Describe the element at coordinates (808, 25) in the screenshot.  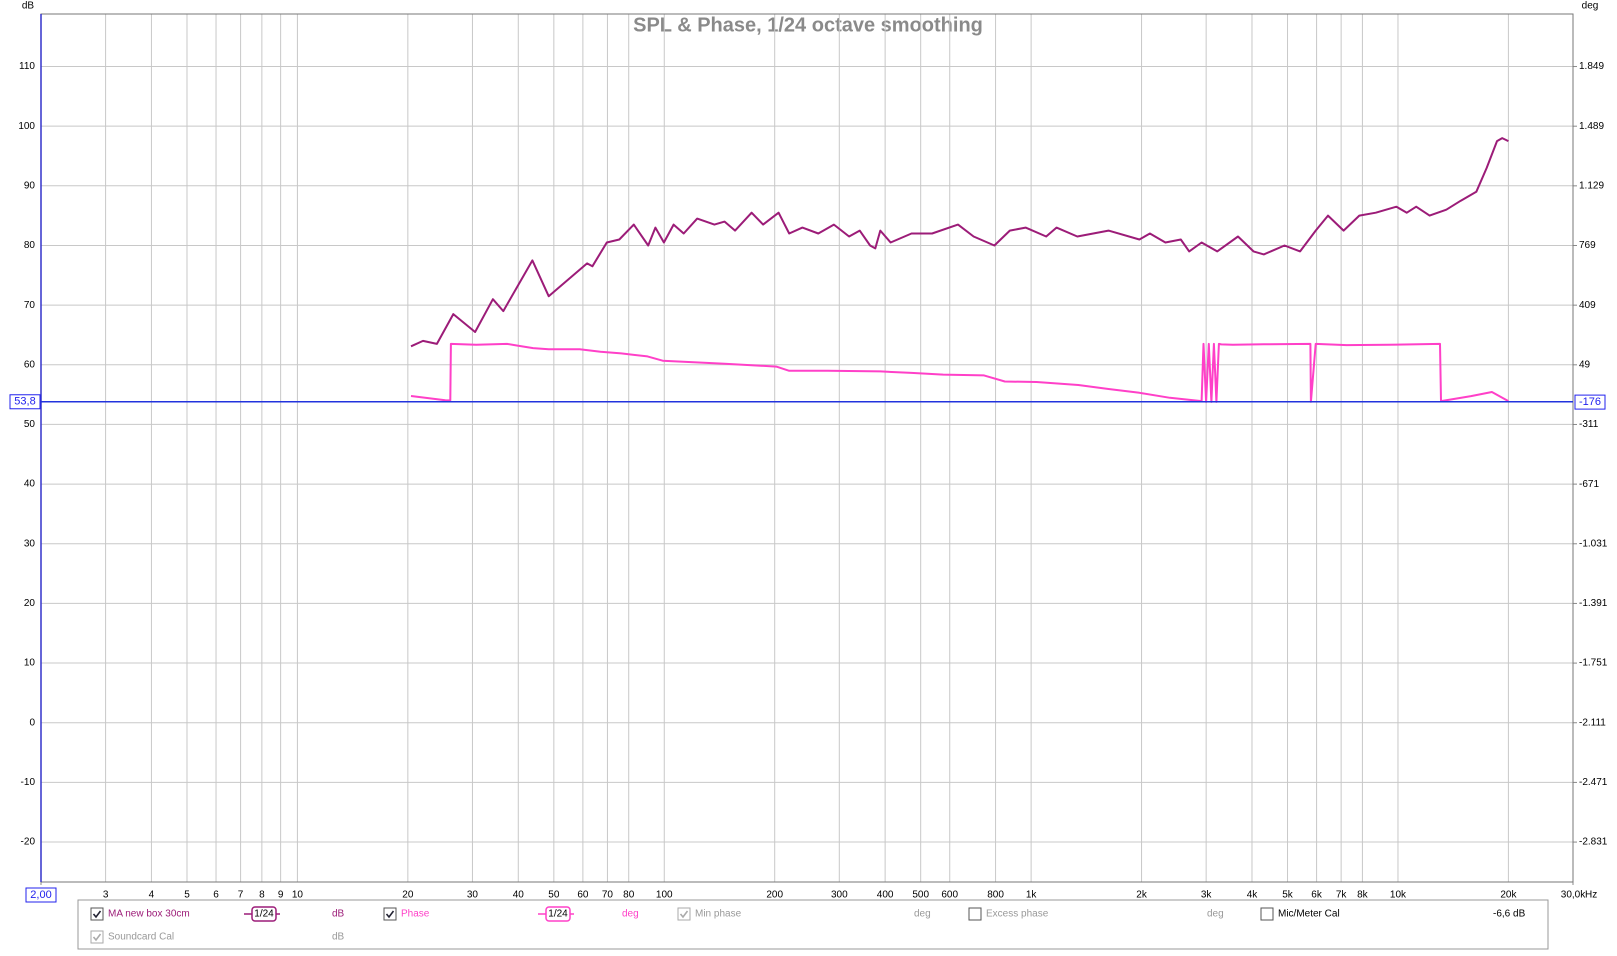
I see `chart-title: SPL & Phase, 1/24 octave smoothing` at that location.